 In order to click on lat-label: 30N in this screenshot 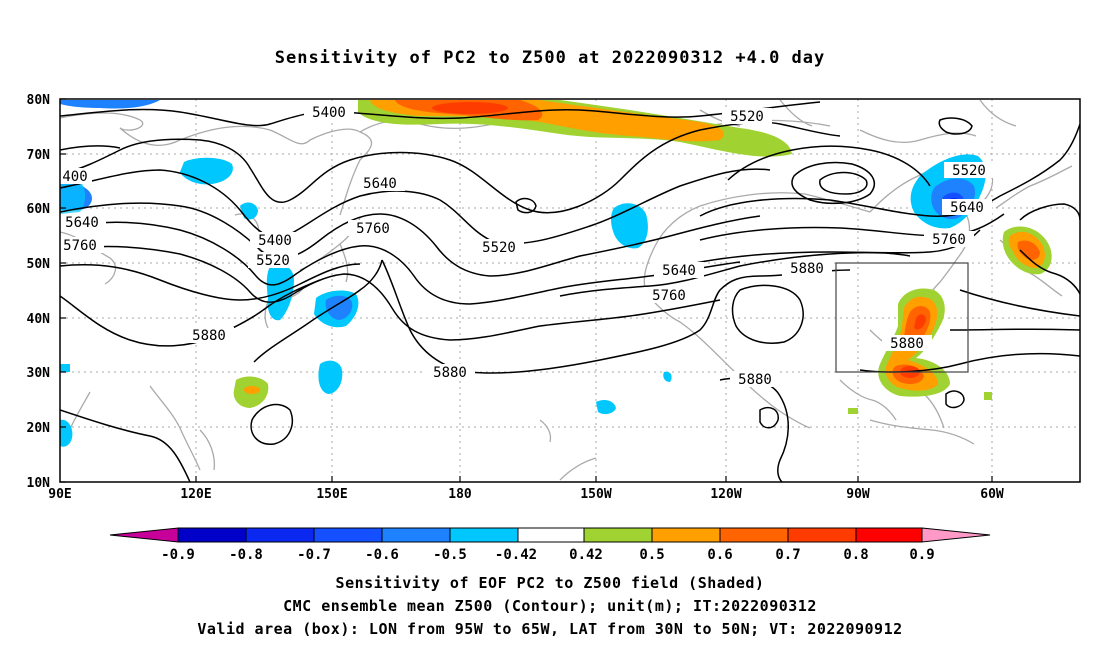, I will do `click(39, 373)`.